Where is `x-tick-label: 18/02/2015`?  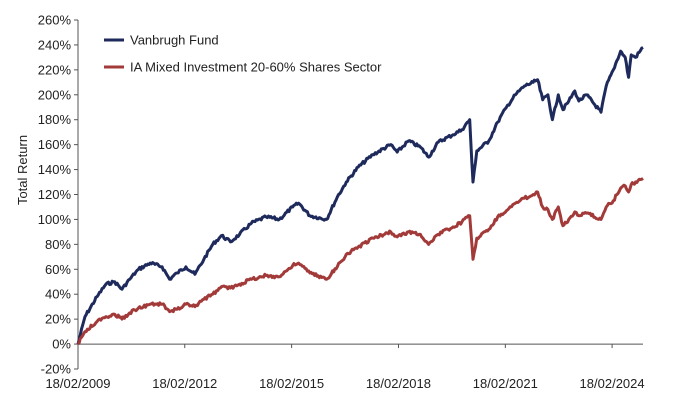
x-tick-label: 18/02/2015 is located at coordinates (291, 383).